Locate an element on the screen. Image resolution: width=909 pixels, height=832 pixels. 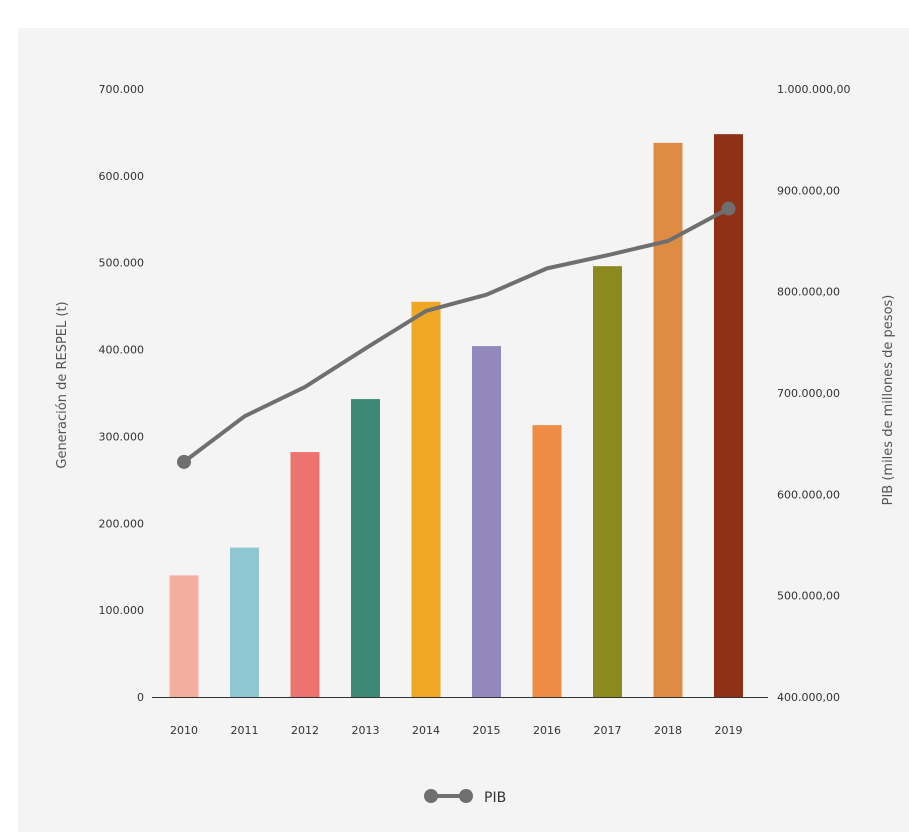
x-tick-label: 2014 is located at coordinates (426, 730).